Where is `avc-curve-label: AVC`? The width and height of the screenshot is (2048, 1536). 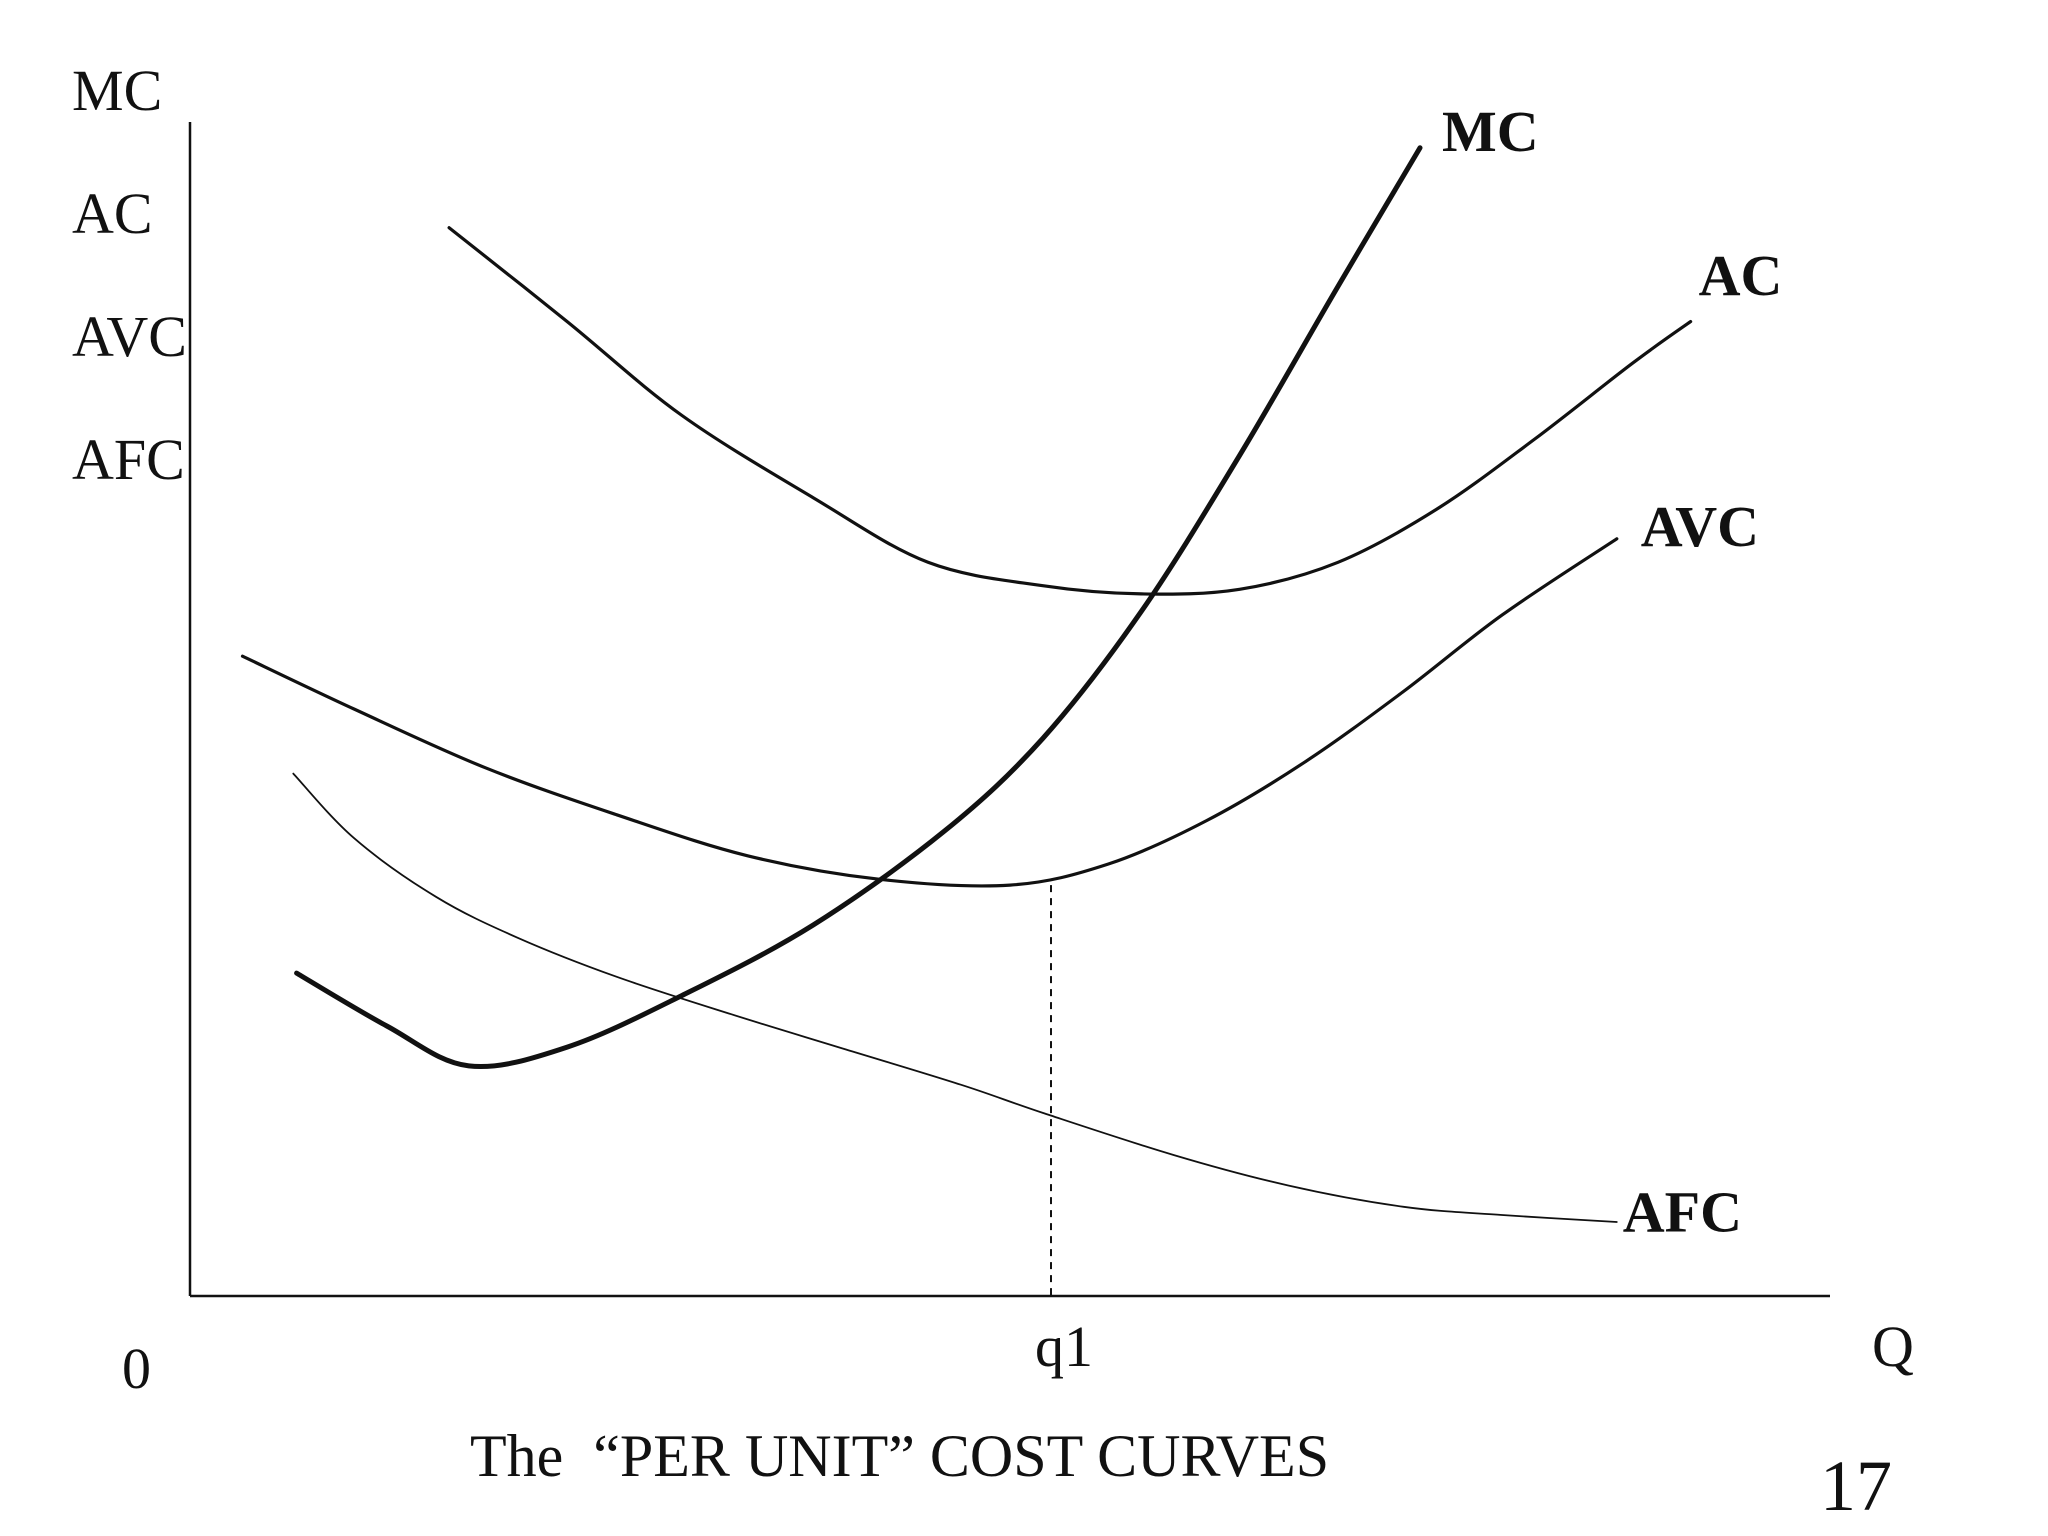 avc-curve-label: AVC is located at coordinates (1700, 526).